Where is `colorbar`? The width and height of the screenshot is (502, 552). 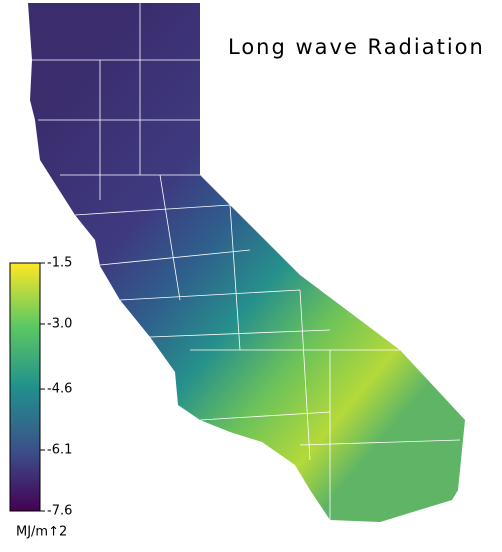
colorbar is located at coordinates (25, 387).